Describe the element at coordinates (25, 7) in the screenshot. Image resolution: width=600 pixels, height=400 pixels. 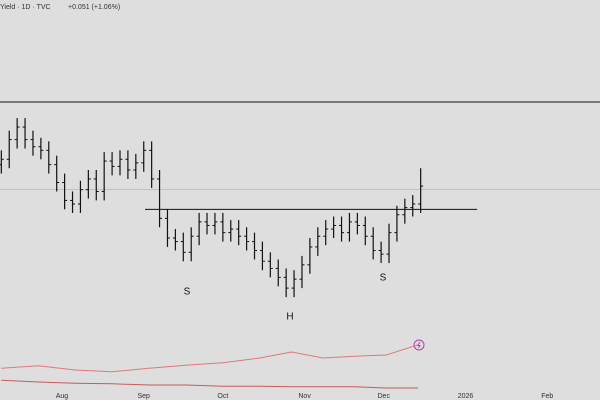
I see `chart-title: Yield · 1D · TVC` at that location.